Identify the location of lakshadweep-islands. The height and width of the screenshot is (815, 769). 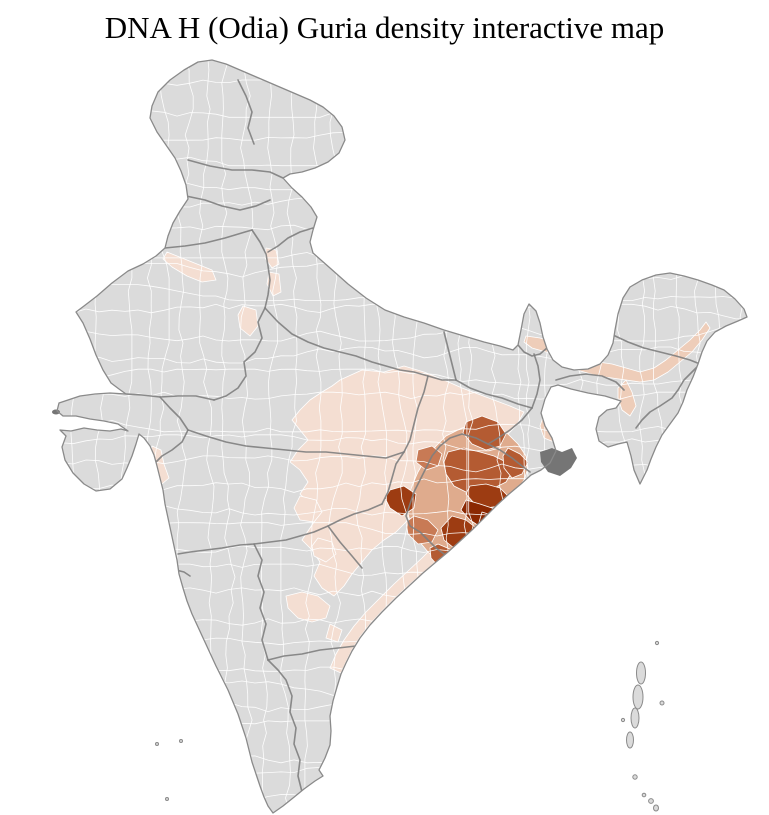
(169, 770).